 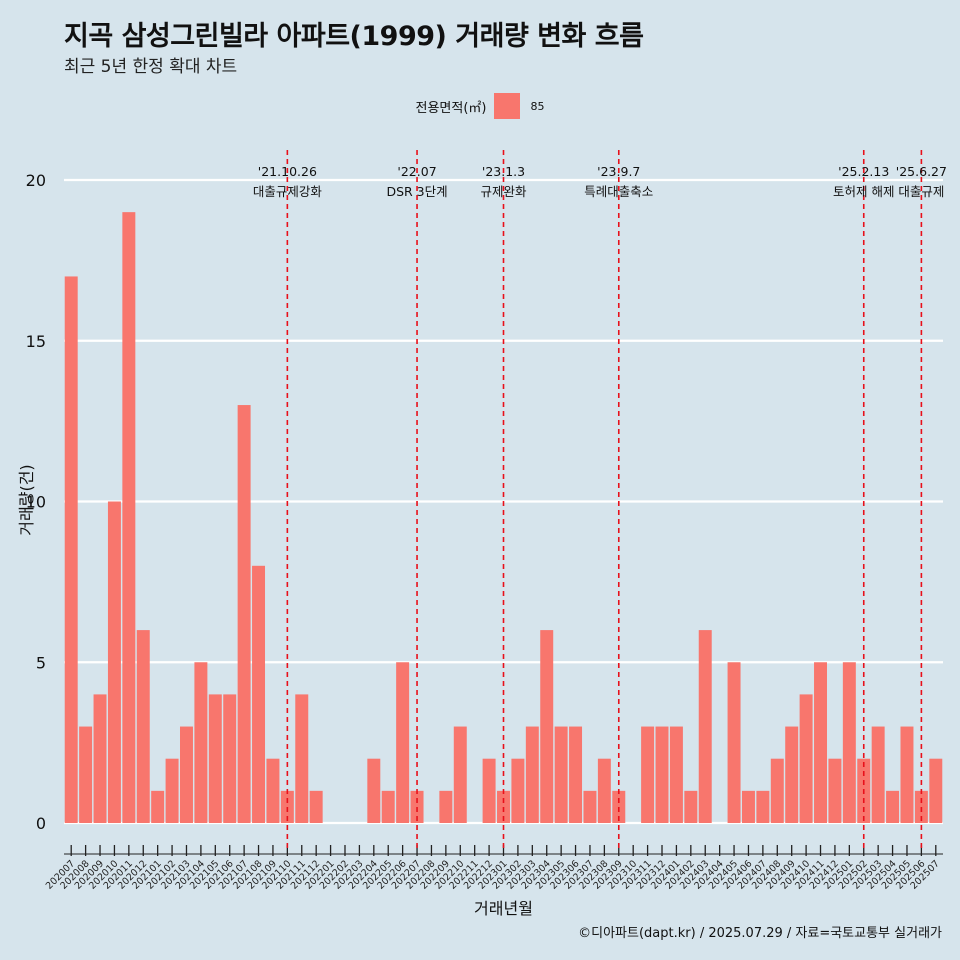 I want to click on event-label: 대출규제강화, so click(x=288, y=191).